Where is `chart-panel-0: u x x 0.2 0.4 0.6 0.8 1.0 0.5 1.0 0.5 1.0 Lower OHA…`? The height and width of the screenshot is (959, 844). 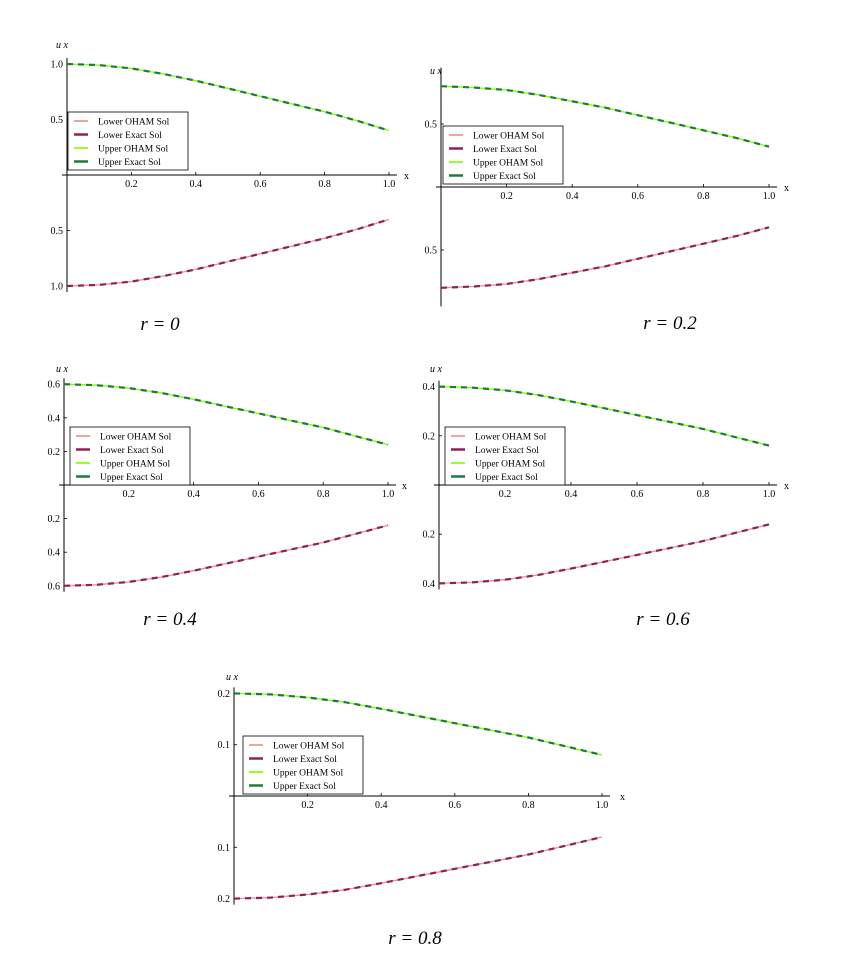 chart-panel-0: u x x 0.2 0.4 0.6 0.8 1.0 0.5 1.0 0.5 1.0 Lower OHA… is located at coordinates (230, 187).